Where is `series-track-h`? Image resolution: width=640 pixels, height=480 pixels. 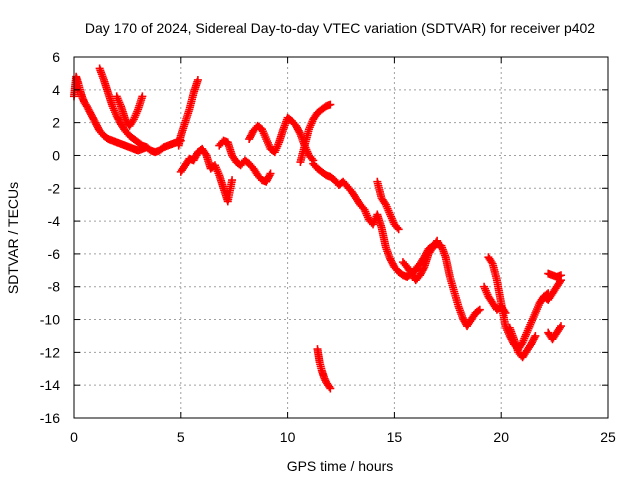 series-track-h is located at coordinates (315, 133).